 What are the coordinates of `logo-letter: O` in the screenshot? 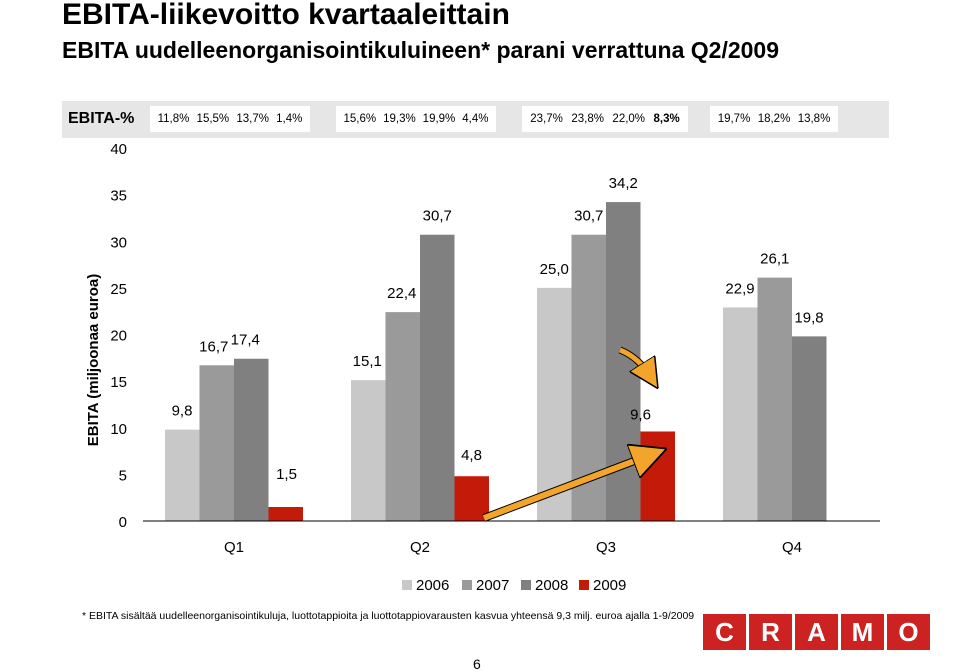 It's located at (908, 632).